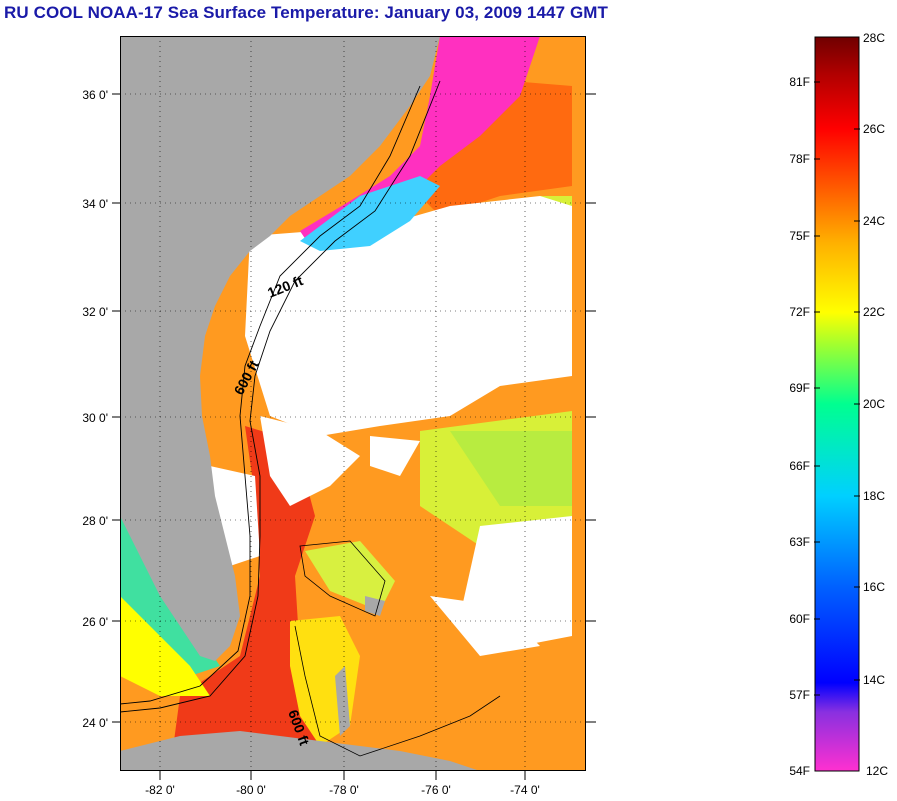 The height and width of the screenshot is (801, 897). What do you see at coordinates (160, 790) in the screenshot?
I see `lon-label-82: -82 0'` at bounding box center [160, 790].